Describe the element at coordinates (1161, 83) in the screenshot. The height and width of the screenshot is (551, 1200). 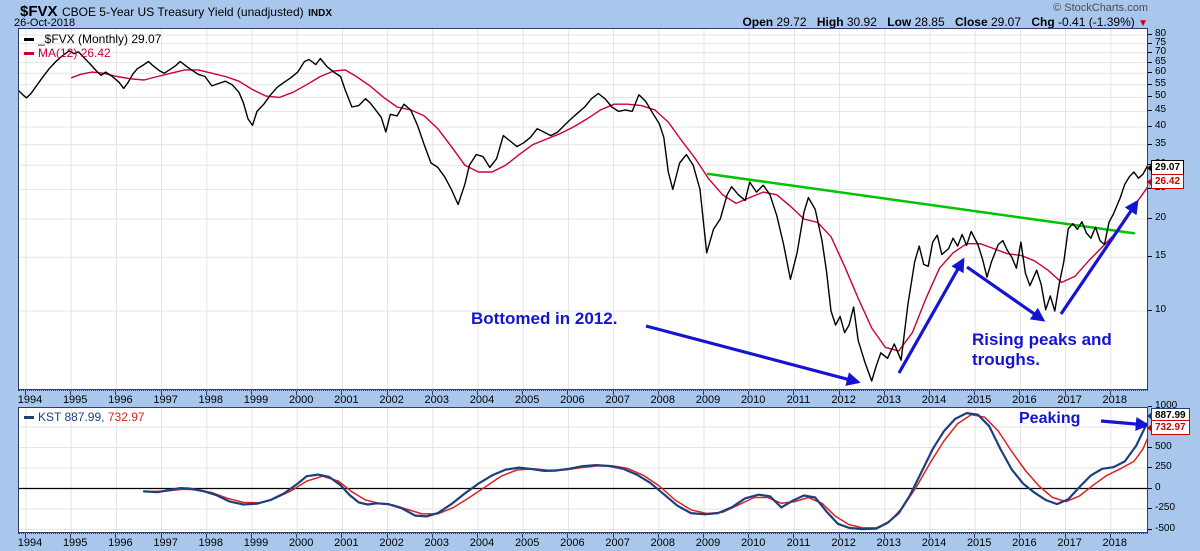
I see `y-axis-label: 55` at that location.